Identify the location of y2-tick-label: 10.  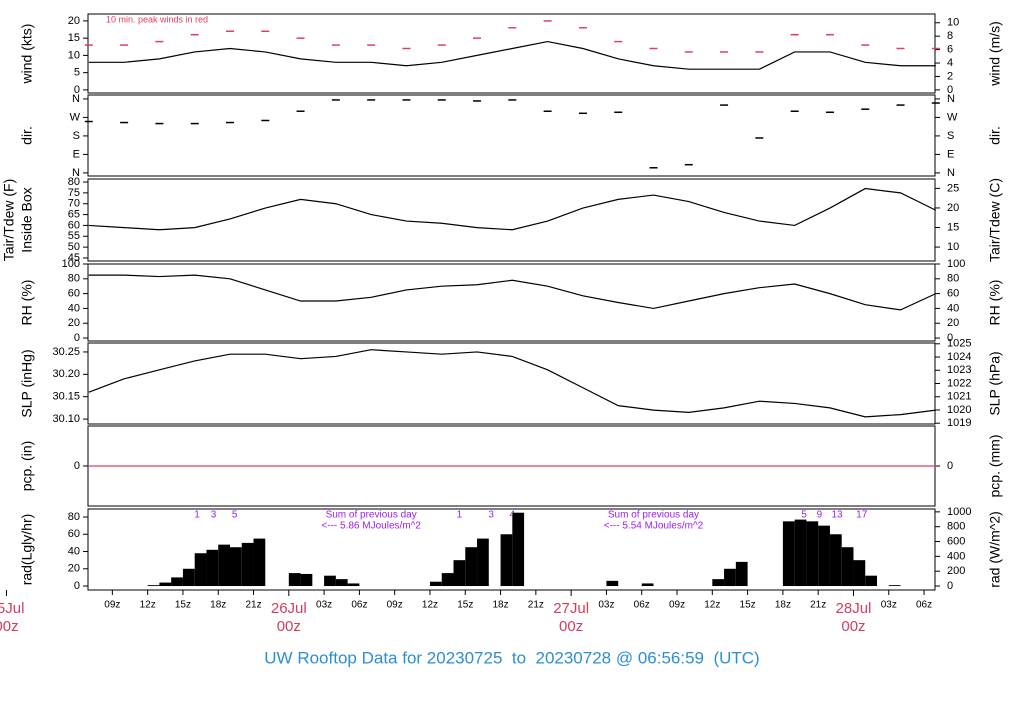
(953, 23).